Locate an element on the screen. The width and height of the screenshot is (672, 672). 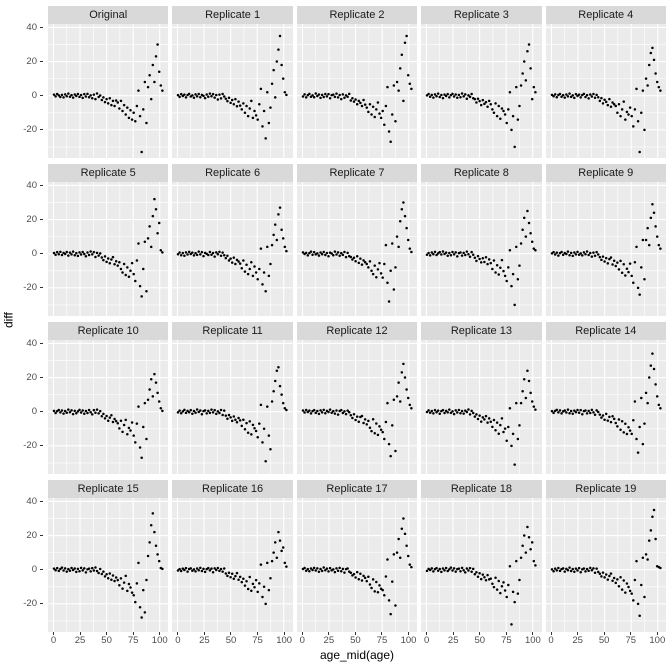
facet-strip: Replicate 15 is located at coordinates (108, 489).